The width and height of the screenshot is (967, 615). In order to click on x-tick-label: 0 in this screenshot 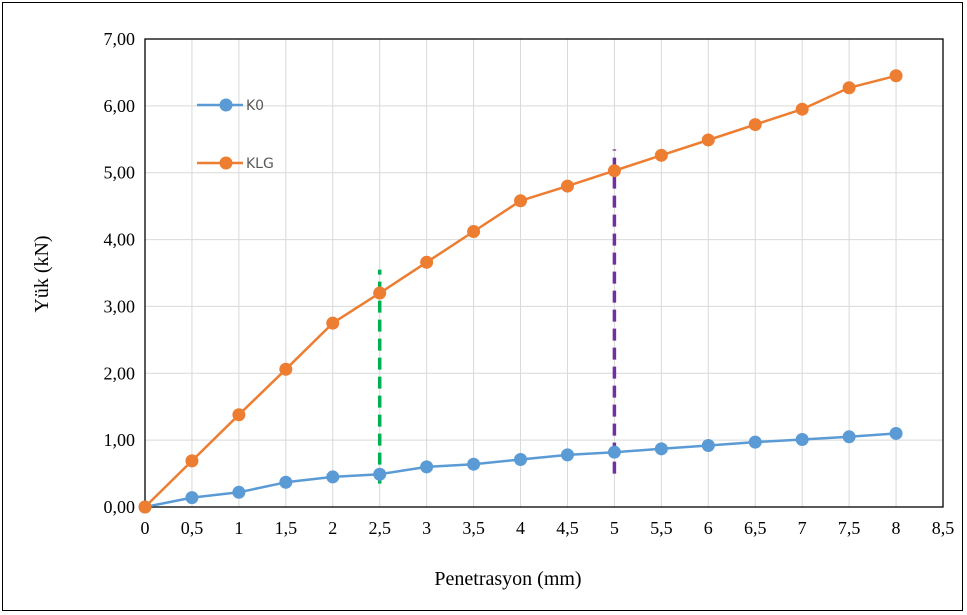, I will do `click(145, 528)`.